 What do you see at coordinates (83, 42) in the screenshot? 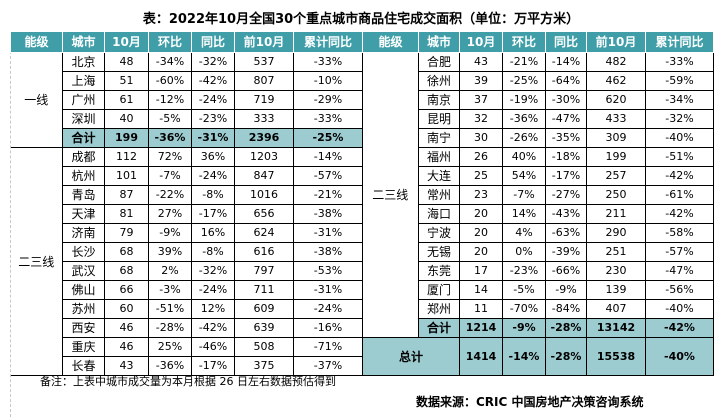
I see `header-city: 城市` at bounding box center [83, 42].